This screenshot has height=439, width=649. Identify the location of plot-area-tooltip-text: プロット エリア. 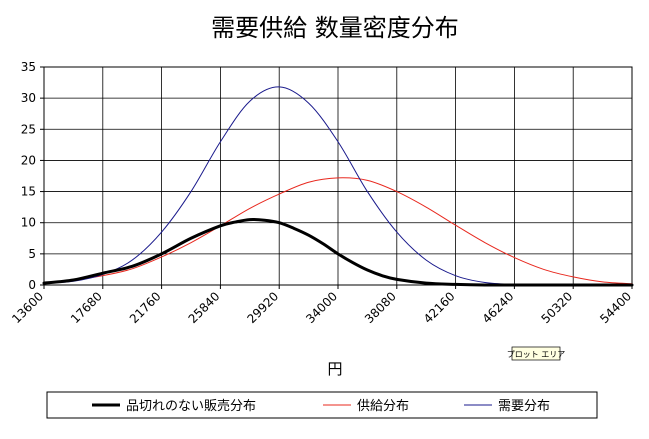
(536, 354).